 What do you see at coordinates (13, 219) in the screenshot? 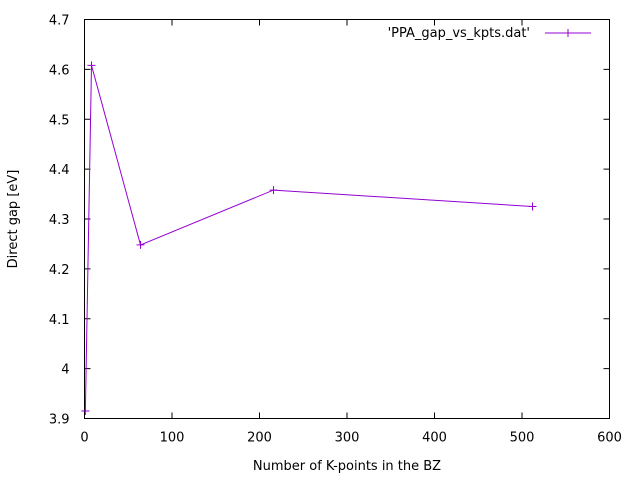
I see `y-axis-label: Direct gap [eV]` at bounding box center [13, 219].